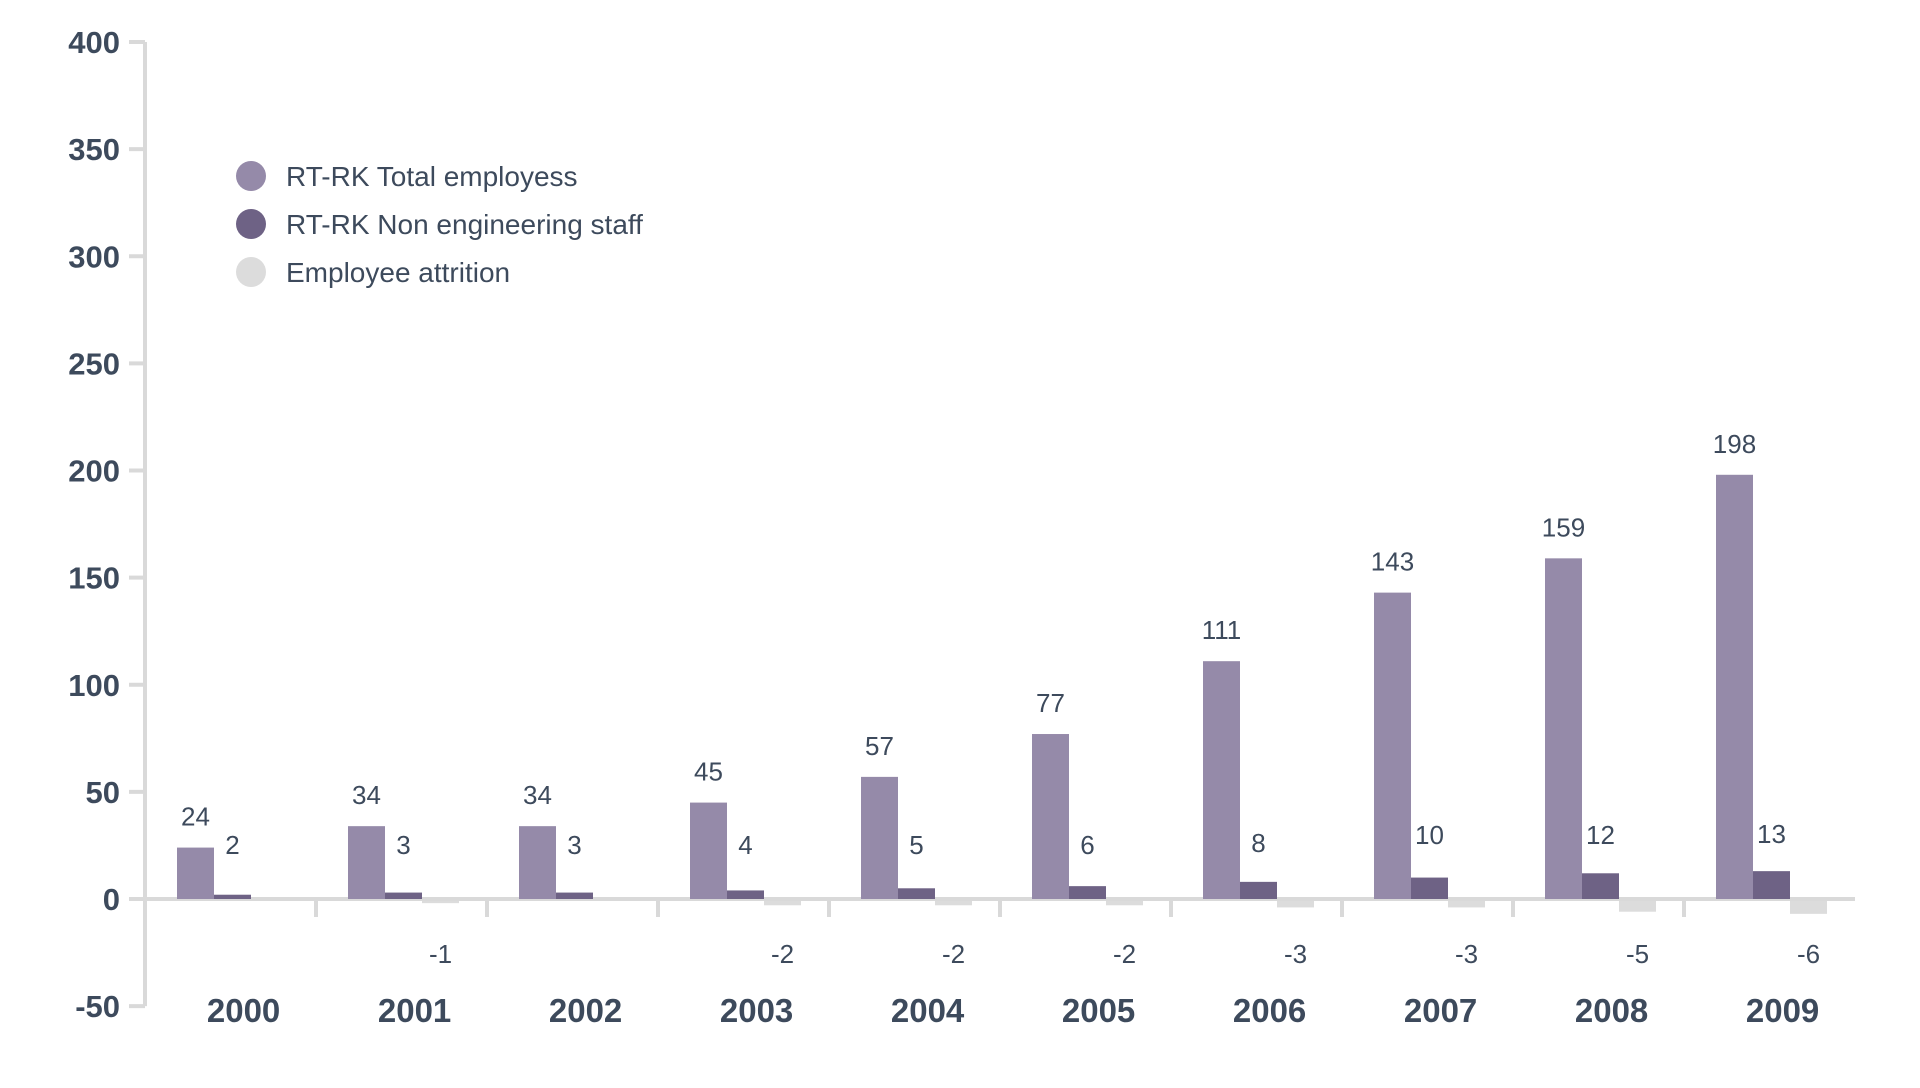 Image resolution: width=1920 pixels, height=1088 pixels. I want to click on y-tick-label: 400, so click(94, 42).